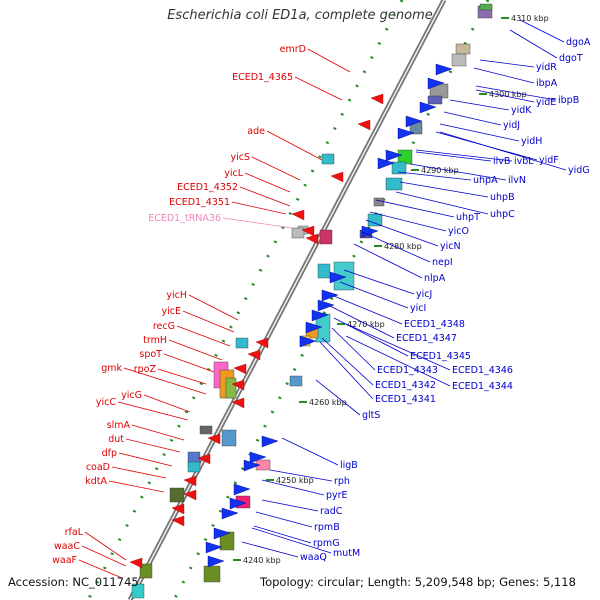 This screenshot has width=600, height=600. I want to click on right-gene-label: mutM, so click(346, 553).